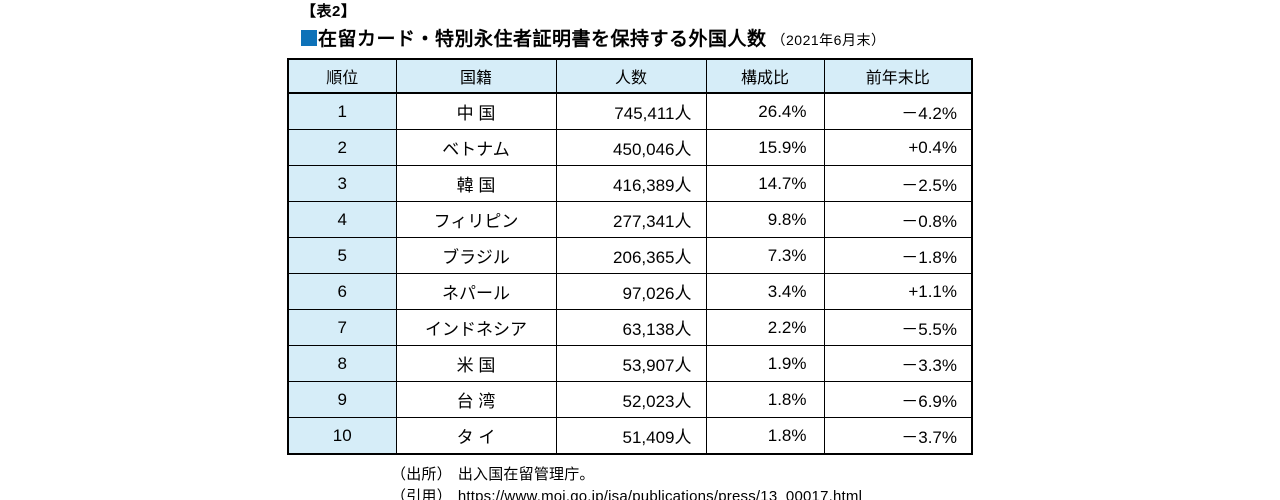 Image resolution: width=1280 pixels, height=500 pixels. Describe the element at coordinates (476, 255) in the screenshot. I see `cell-nationality: ブラジル` at that location.